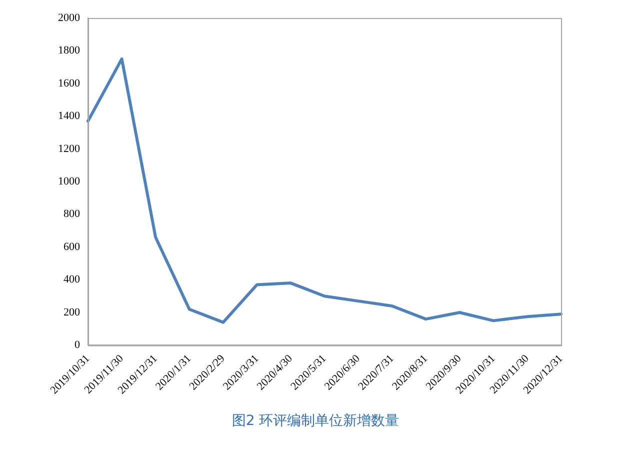  Describe the element at coordinates (315, 421) in the screenshot. I see `text: 图2 环评编制单位新增数量` at that location.